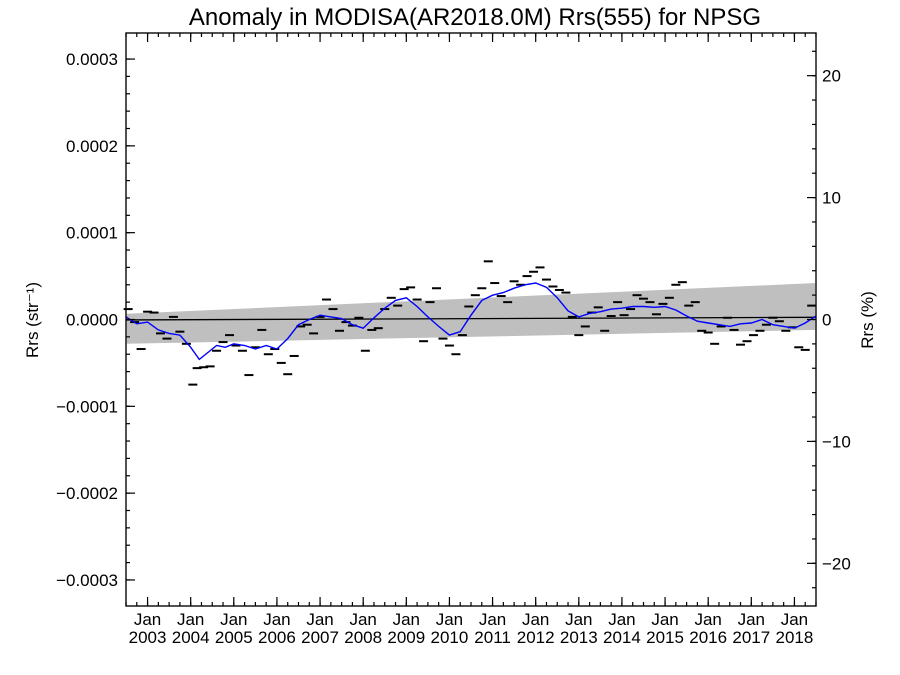 This screenshot has width=900, height=675. I want to click on x-tick-year-label: 2005, so click(234, 637).